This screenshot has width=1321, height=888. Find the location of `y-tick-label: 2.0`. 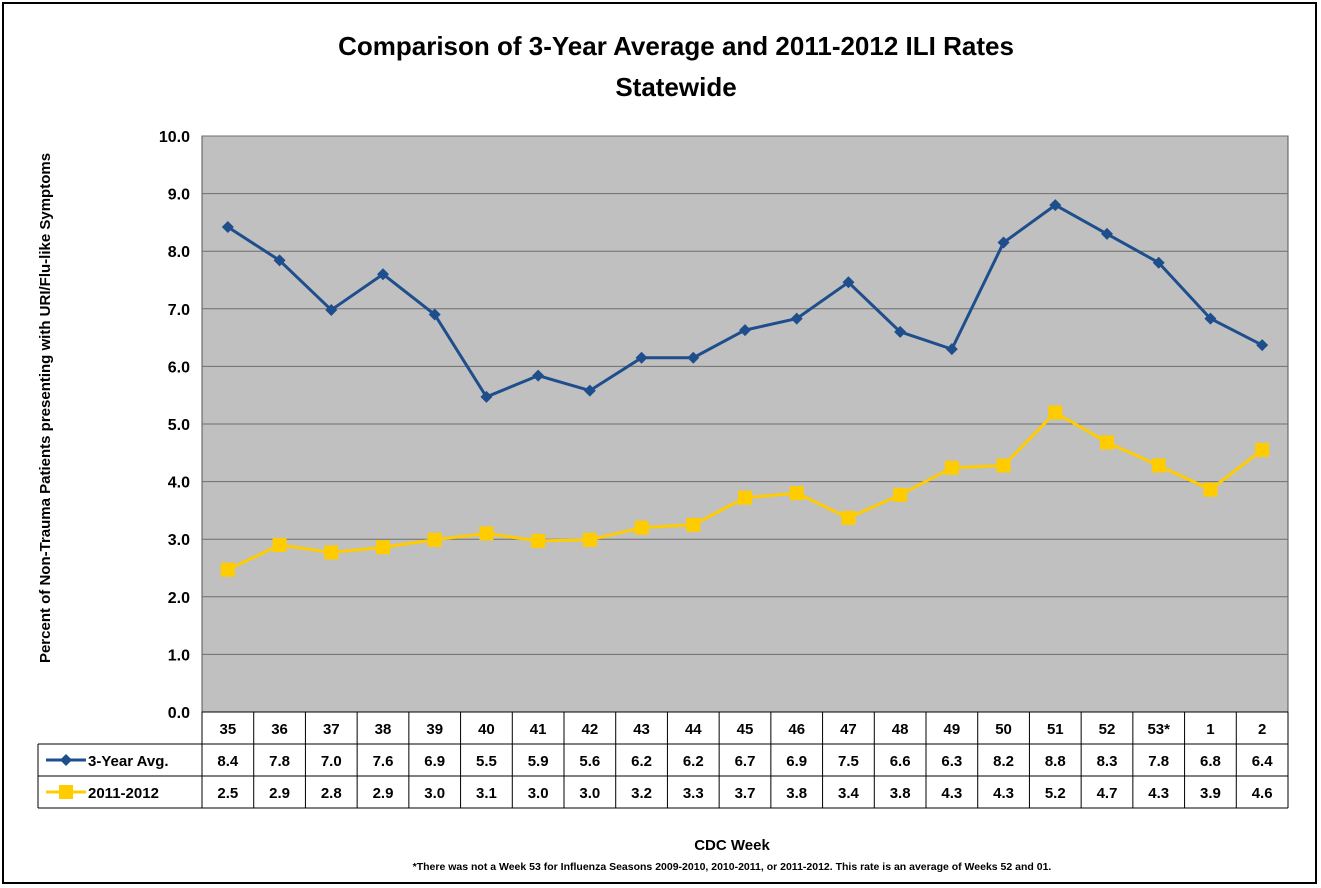

y-tick-label: 2.0 is located at coordinates (179, 598).